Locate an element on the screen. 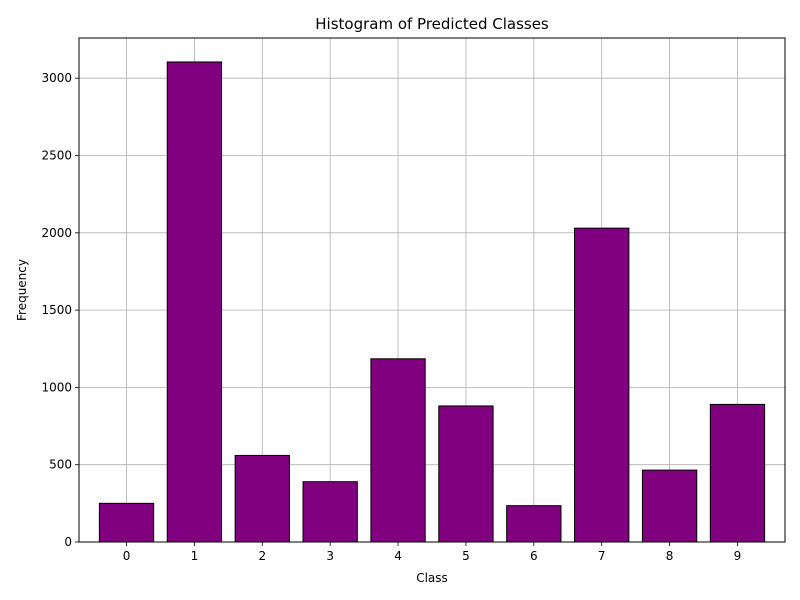 This screenshot has width=800, height=600. y-tick-label: 2000 is located at coordinates (56, 233).